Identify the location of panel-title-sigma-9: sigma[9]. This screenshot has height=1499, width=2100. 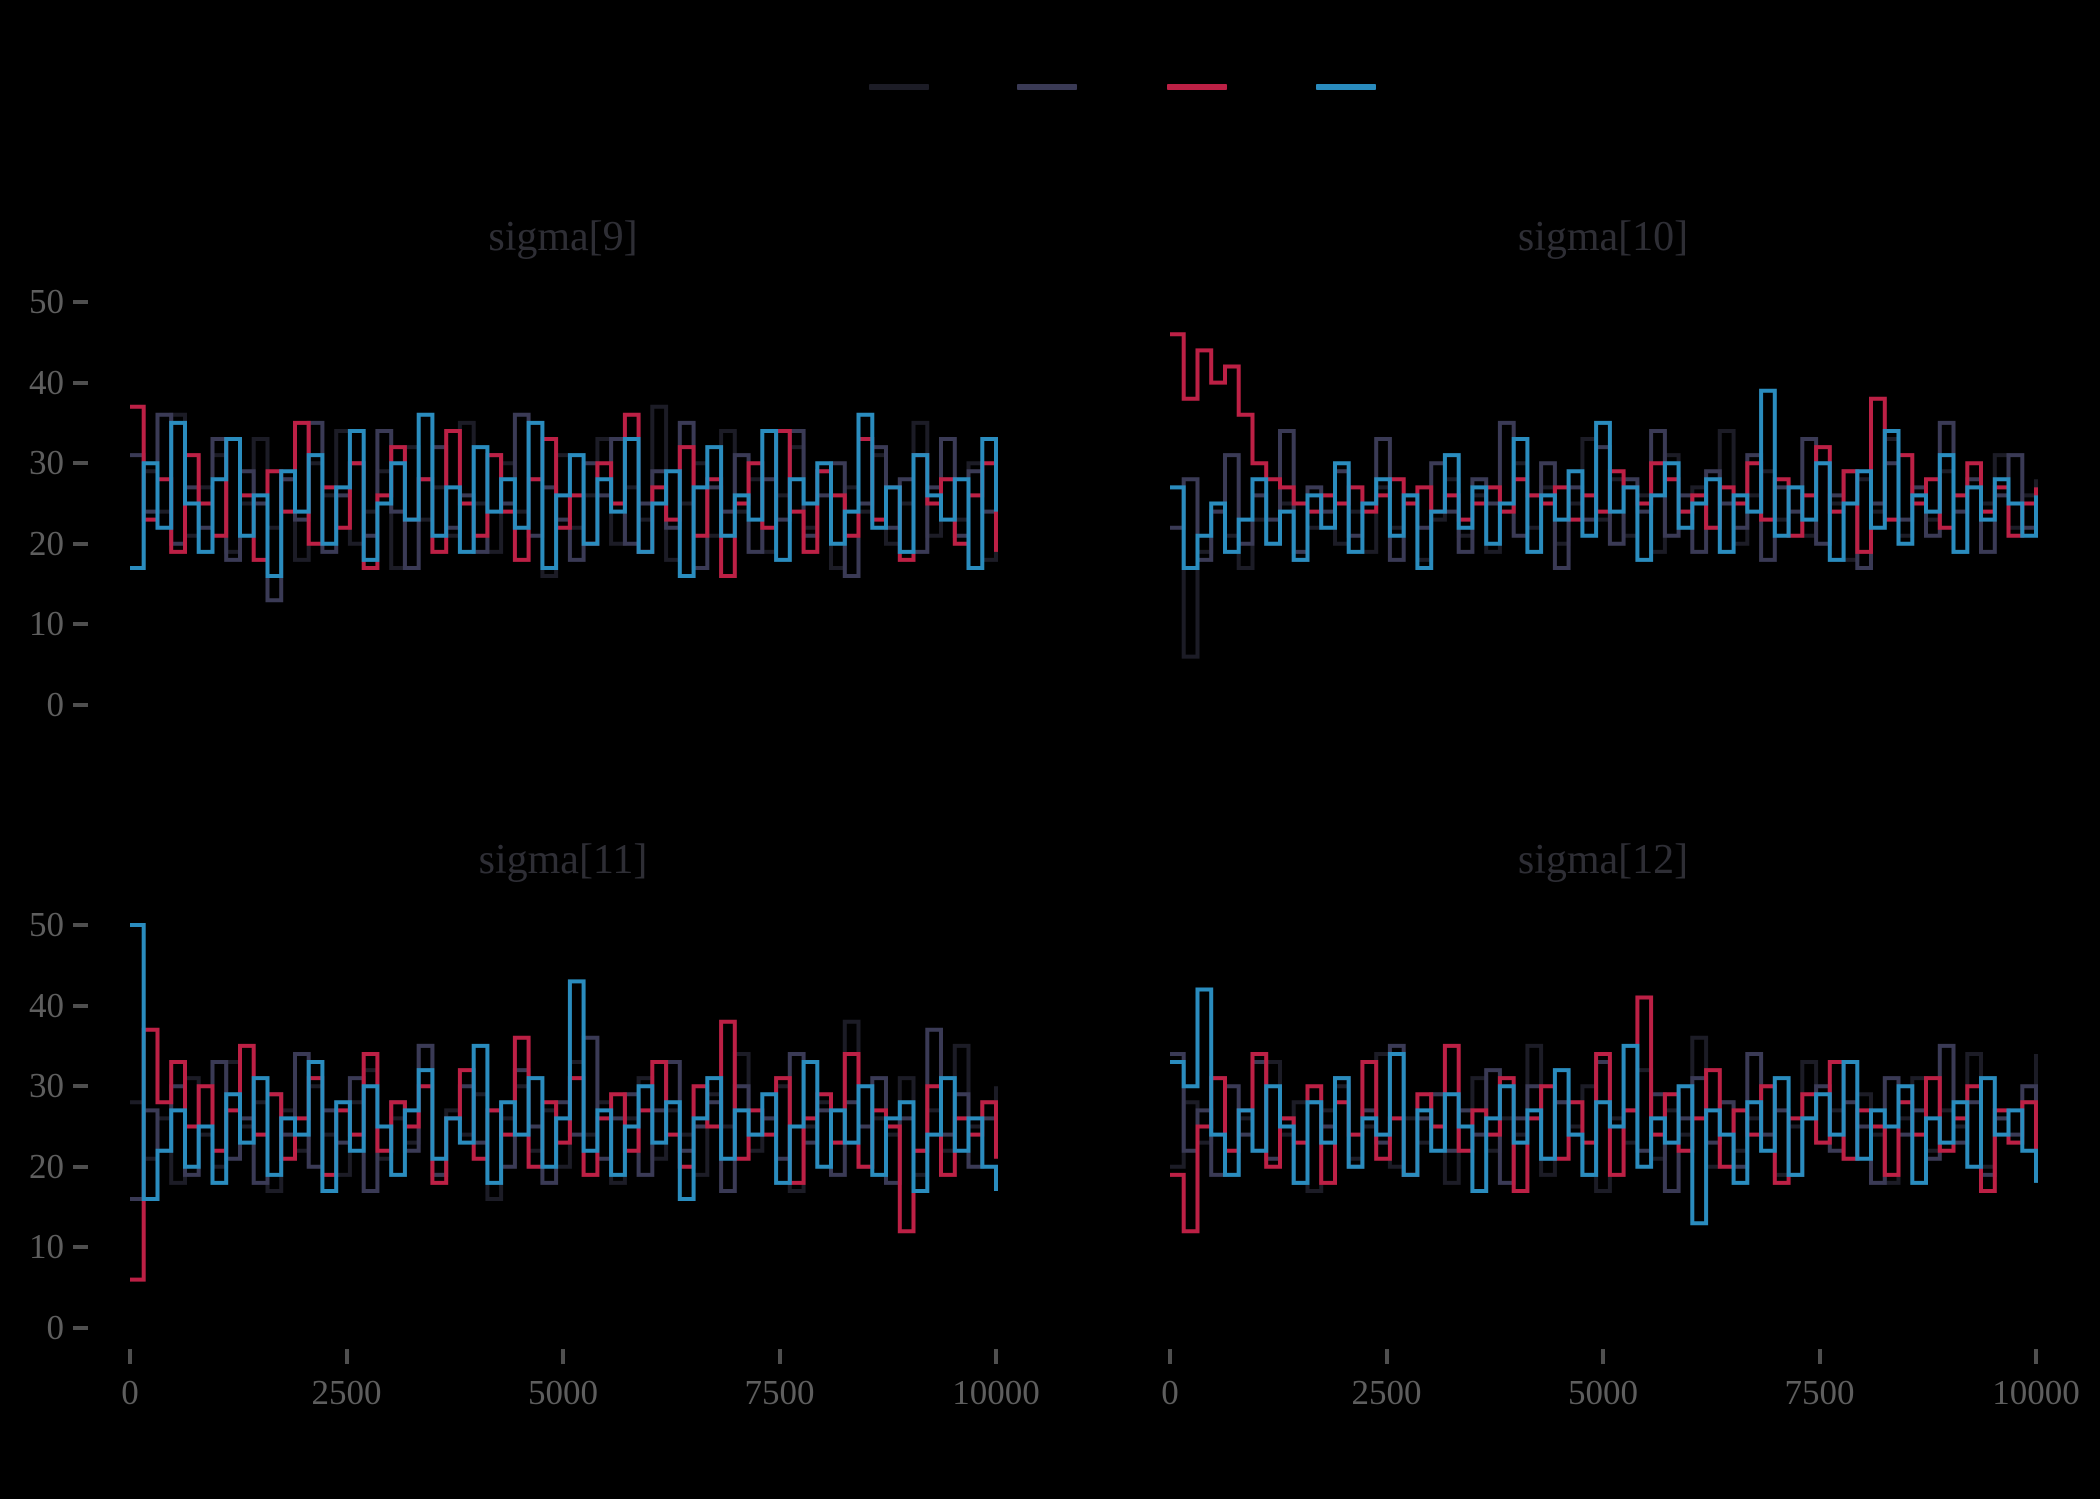
(563, 237).